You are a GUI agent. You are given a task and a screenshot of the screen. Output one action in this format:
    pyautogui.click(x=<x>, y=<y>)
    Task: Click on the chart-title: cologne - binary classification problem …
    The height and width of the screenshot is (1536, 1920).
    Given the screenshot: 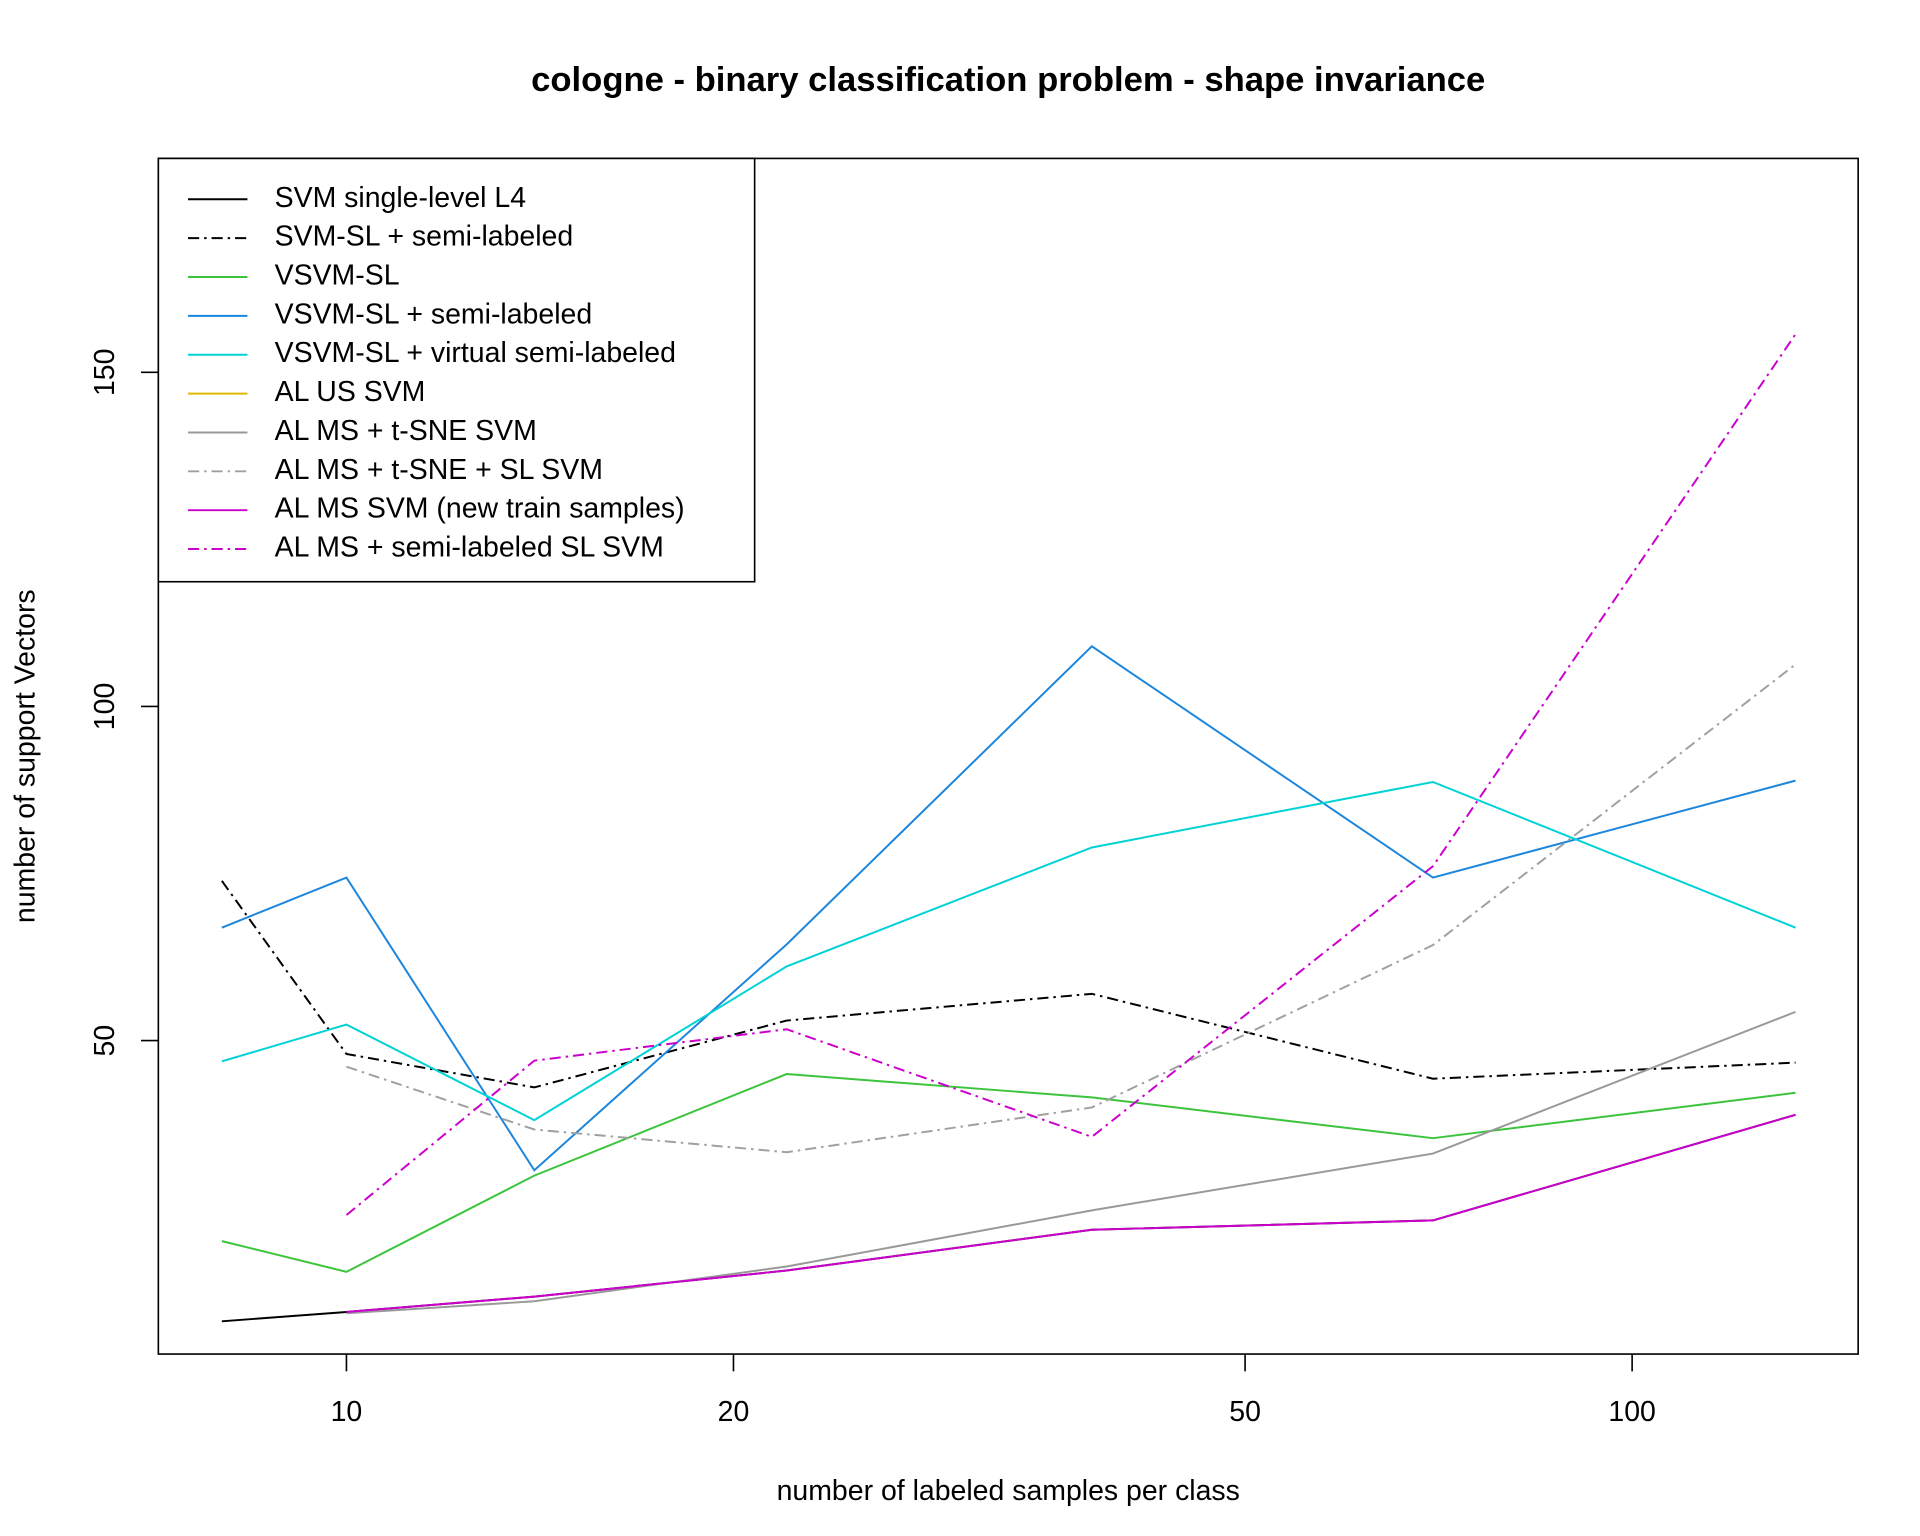 What is the action you would take?
    pyautogui.click(x=1008, y=80)
    